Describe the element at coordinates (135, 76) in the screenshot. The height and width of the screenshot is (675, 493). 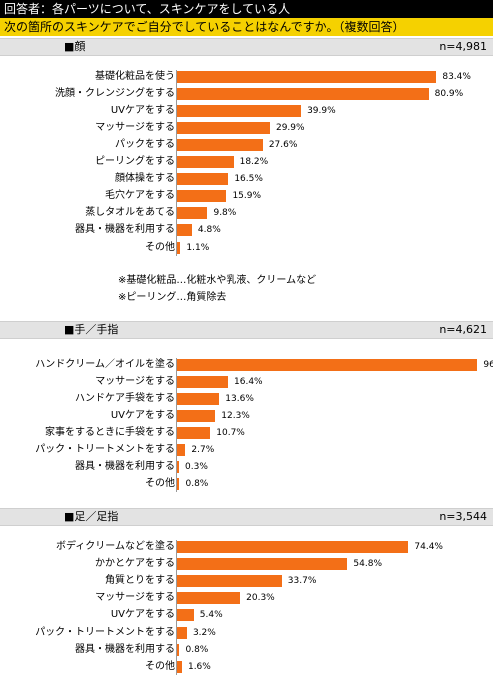
I see `category-label: 基礎化粧品を使う` at that location.